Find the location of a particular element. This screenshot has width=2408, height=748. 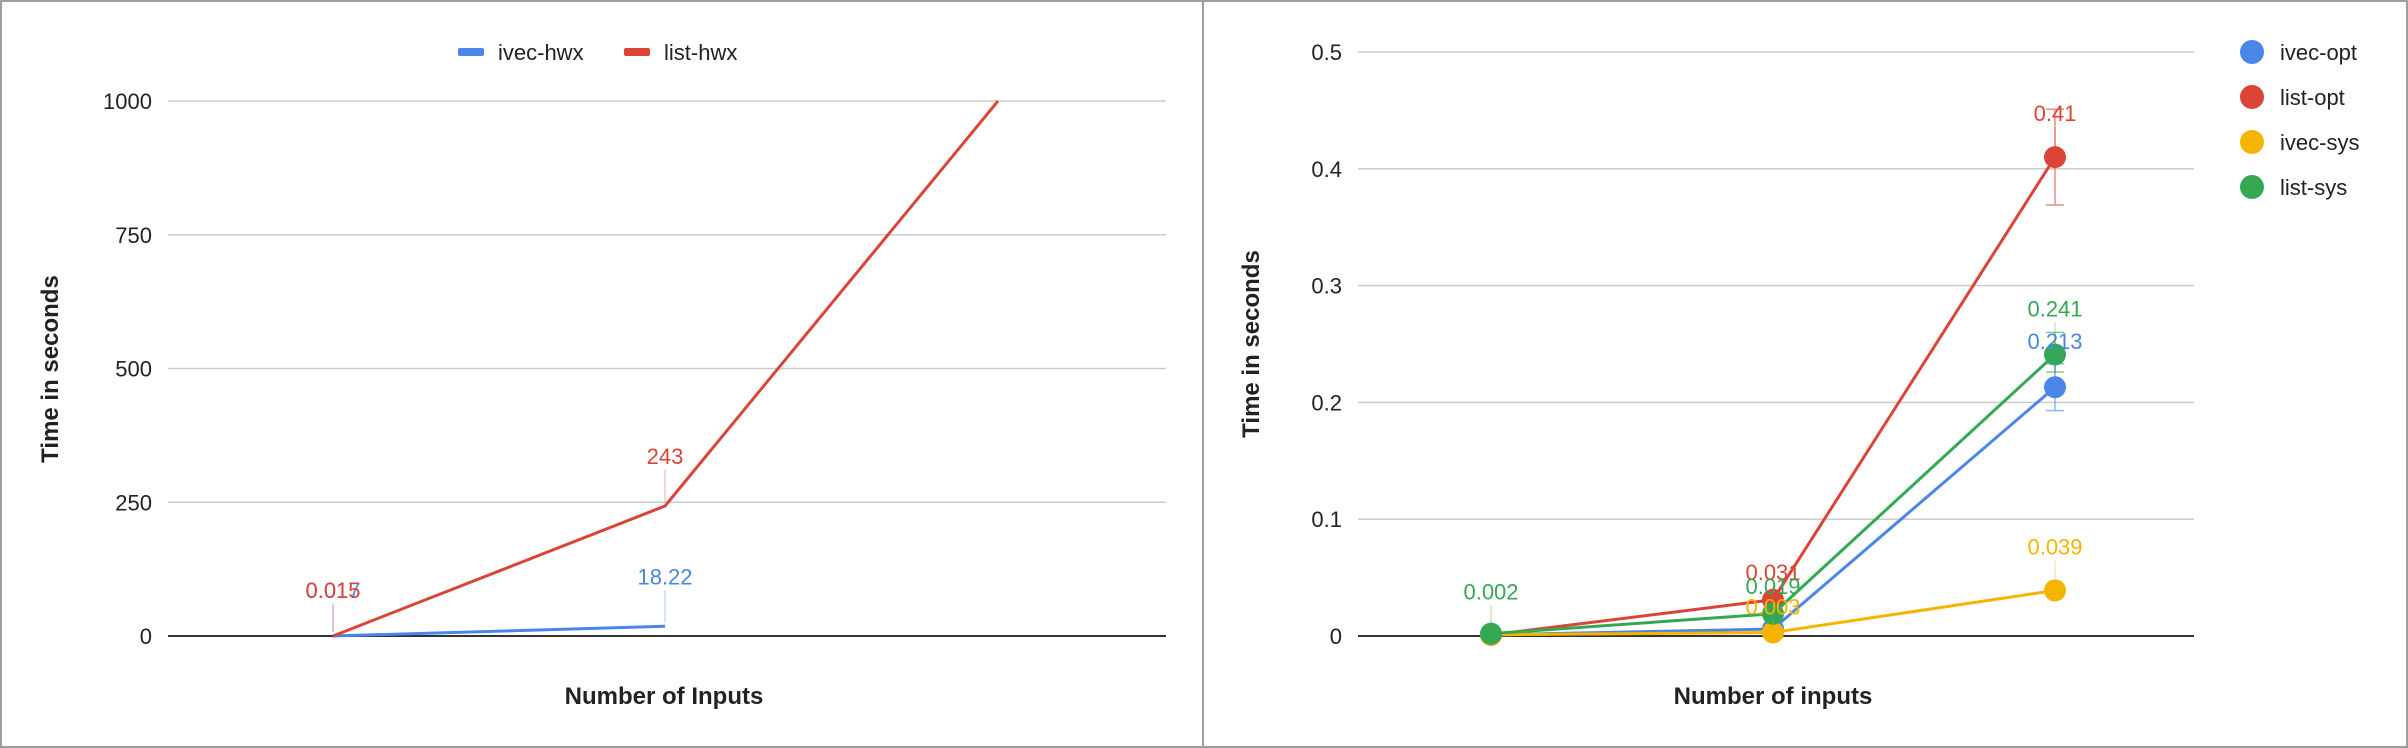

chart-right-data-label-list-sys: 0.241 is located at coordinates (2054, 309).